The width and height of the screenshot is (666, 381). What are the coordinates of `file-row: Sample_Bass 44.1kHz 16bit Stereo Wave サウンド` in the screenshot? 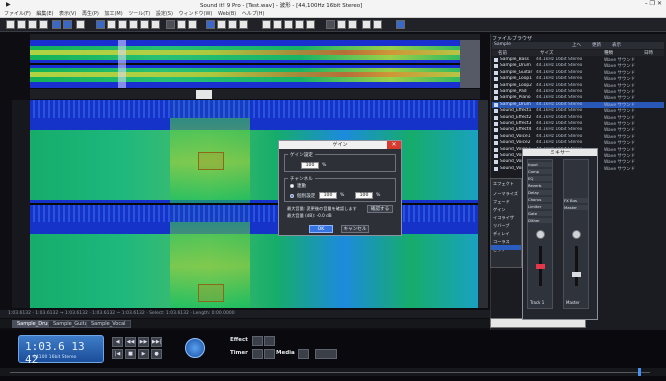 It's located at (578, 60).